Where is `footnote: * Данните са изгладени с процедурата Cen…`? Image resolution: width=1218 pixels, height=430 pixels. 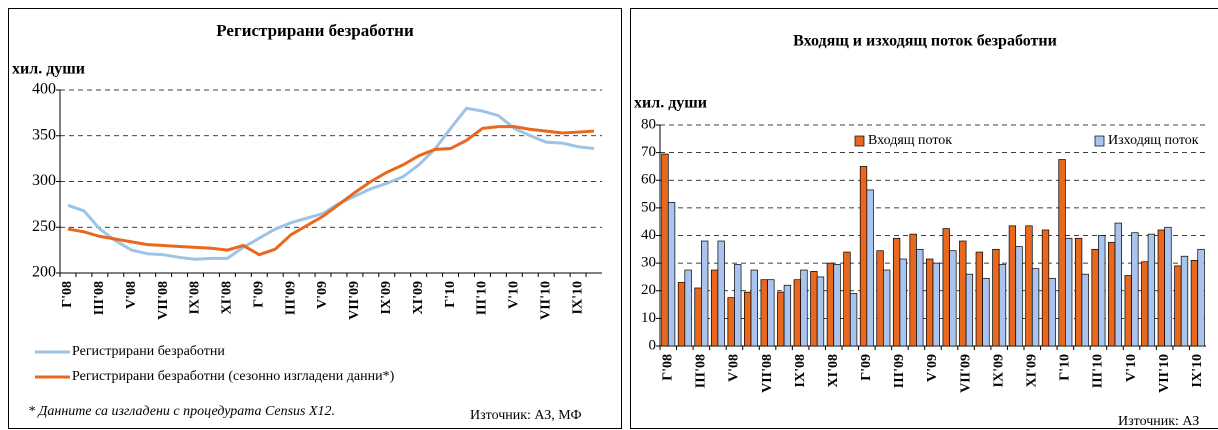
footnote: * Данните са изгладени с процедурата Cen… is located at coordinates (181, 411).